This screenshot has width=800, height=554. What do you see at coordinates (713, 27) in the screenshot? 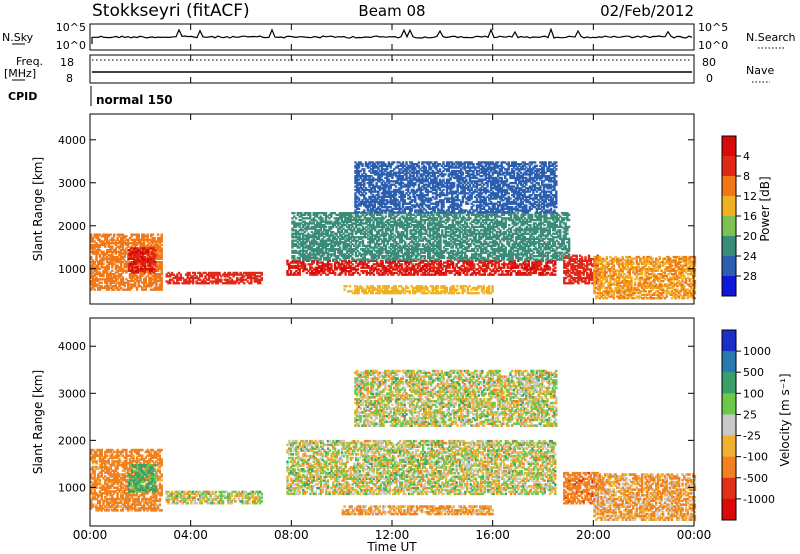
I see `nsearch-tick-high: 10^5` at bounding box center [713, 27].